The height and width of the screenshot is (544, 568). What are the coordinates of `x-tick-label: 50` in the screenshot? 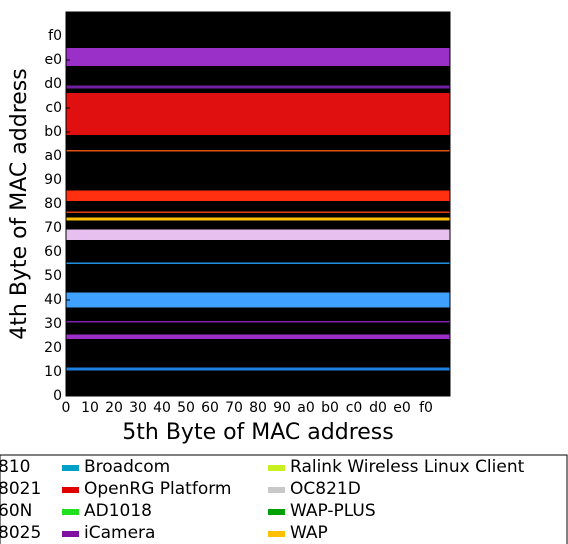 It's located at (186, 408).